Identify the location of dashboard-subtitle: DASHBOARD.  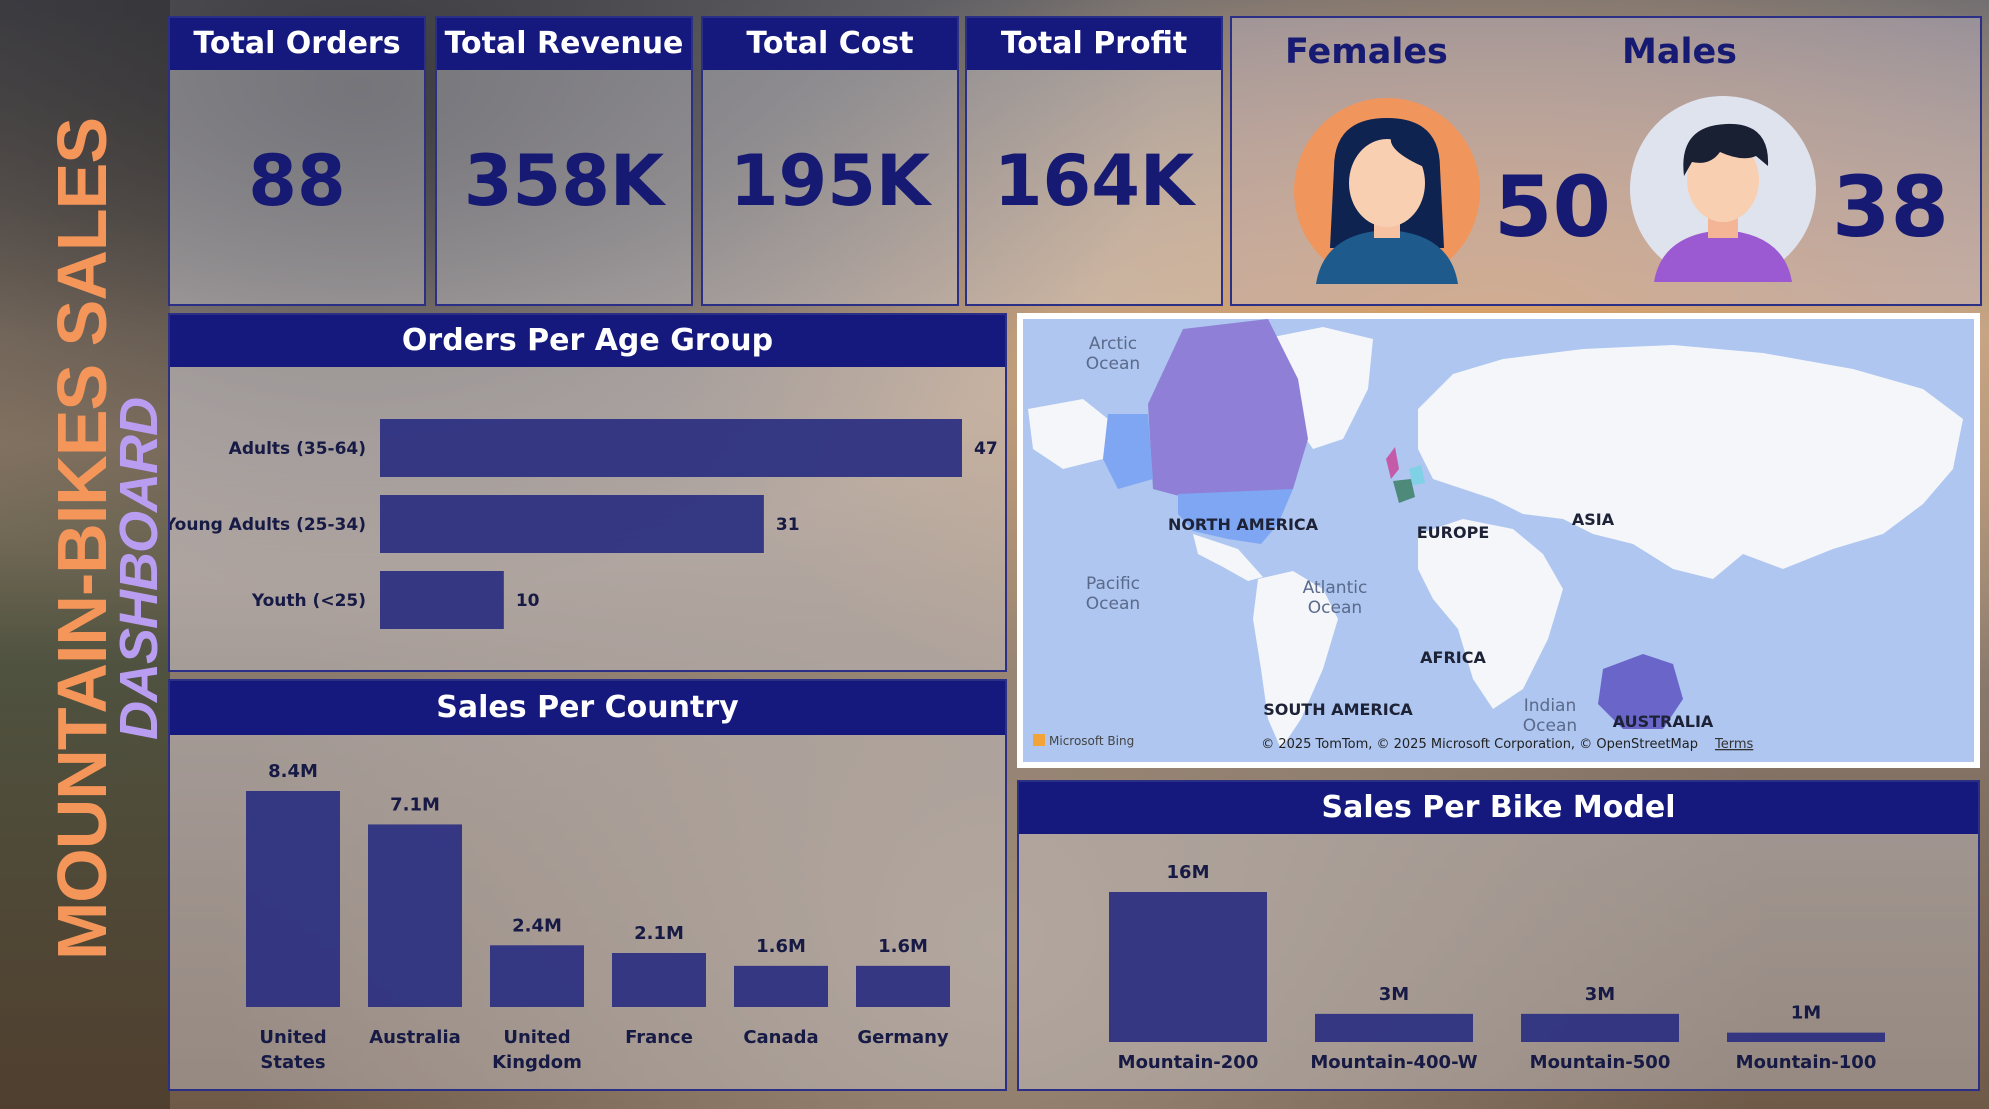
(139, 569).